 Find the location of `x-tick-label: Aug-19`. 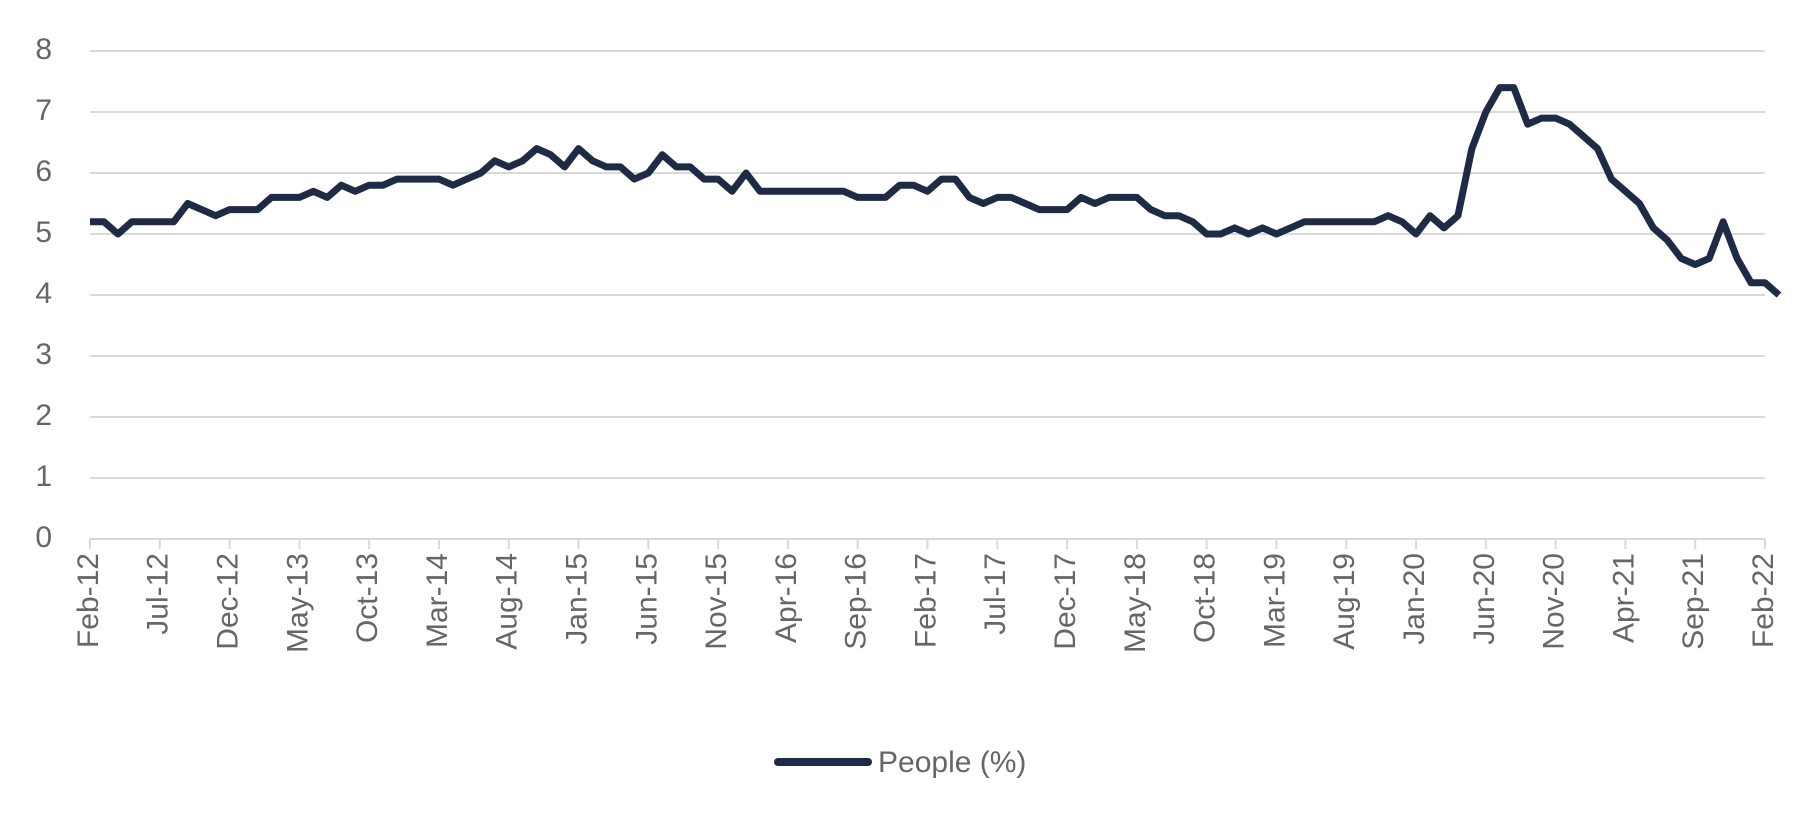

x-tick-label: Aug-19 is located at coordinates (1344, 601).